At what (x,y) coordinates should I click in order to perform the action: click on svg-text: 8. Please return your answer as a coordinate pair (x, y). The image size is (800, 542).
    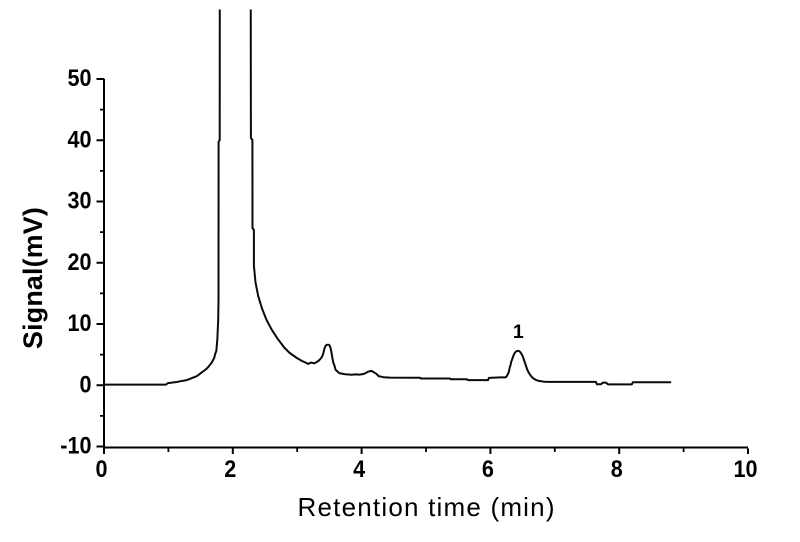
    Looking at the image, I should click on (617, 468).